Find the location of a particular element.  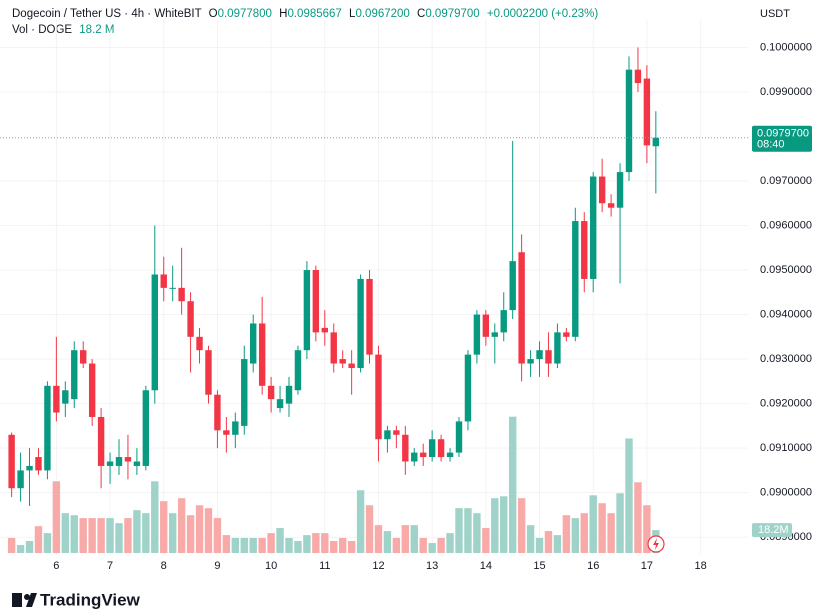

volume-value: 18.2 M is located at coordinates (96, 30).